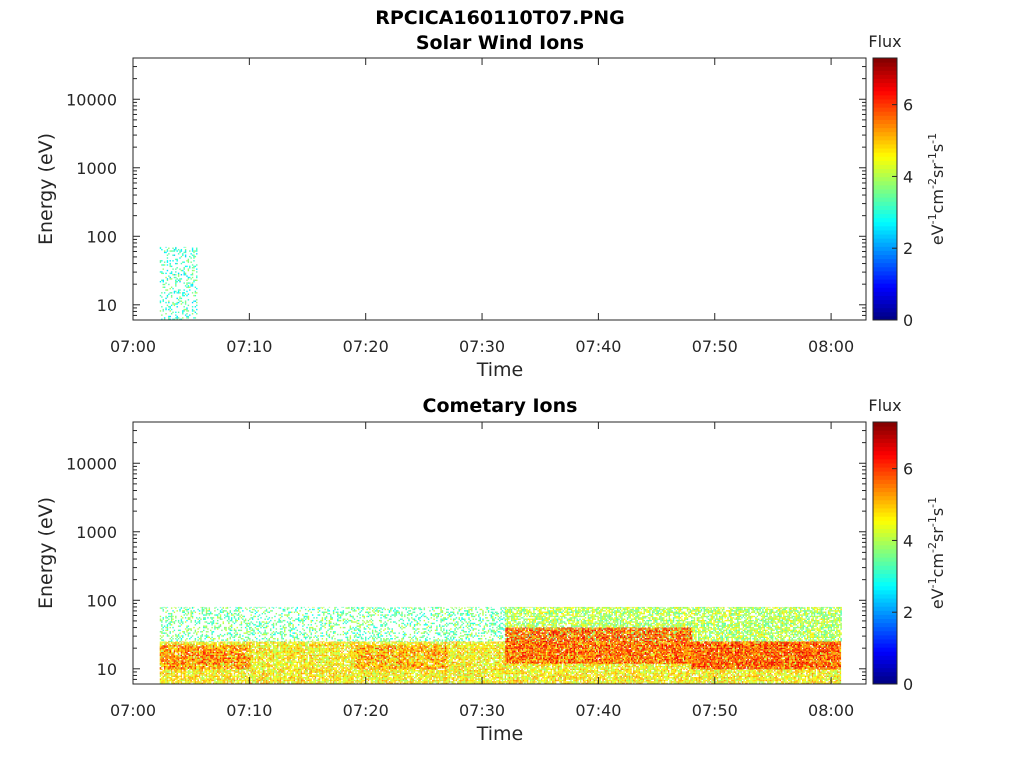 The image size is (1024, 768). What do you see at coordinates (500, 645) in the screenshot?
I see `heatmap-area` at bounding box center [500, 645].